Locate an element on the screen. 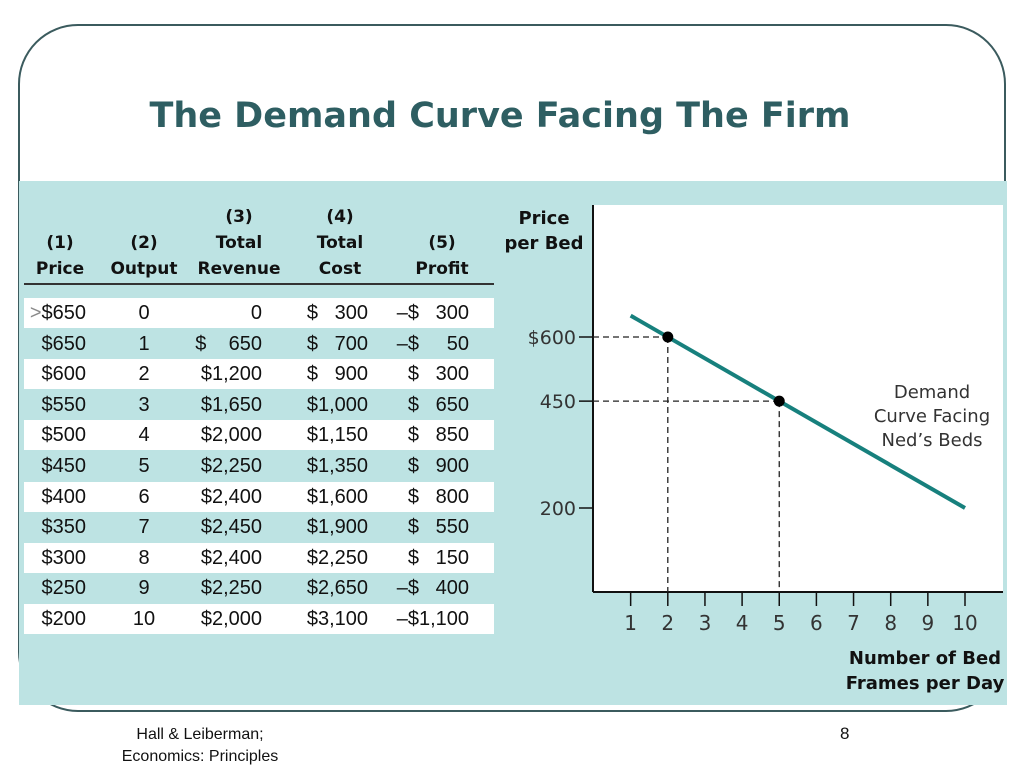 The image size is (1024, 768). table-row: $500 4 $2,000 $1,150 $ 850 is located at coordinates (259, 435).